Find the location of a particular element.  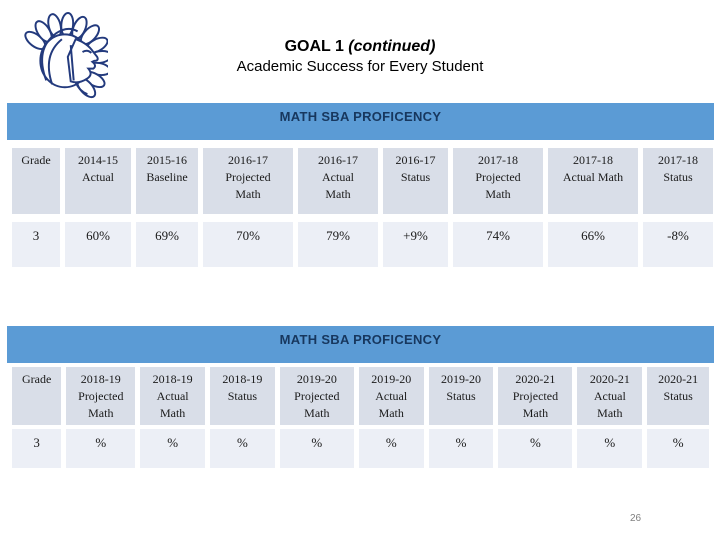

slide-title-line1: GOAL 1 (continued) is located at coordinates (360, 47).